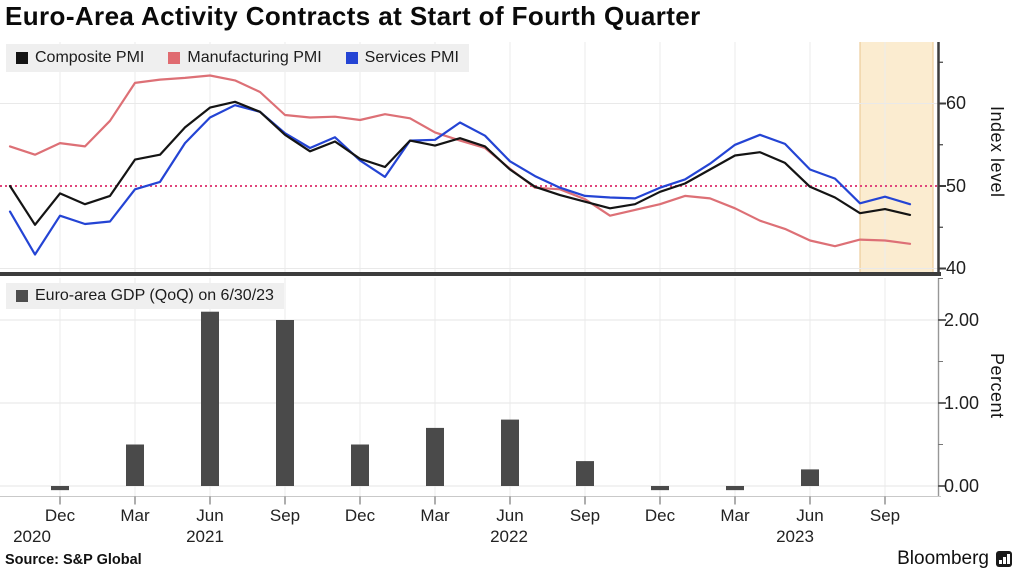  What do you see at coordinates (411, 57) in the screenshot?
I see `legend-label: Services PMI` at bounding box center [411, 57].